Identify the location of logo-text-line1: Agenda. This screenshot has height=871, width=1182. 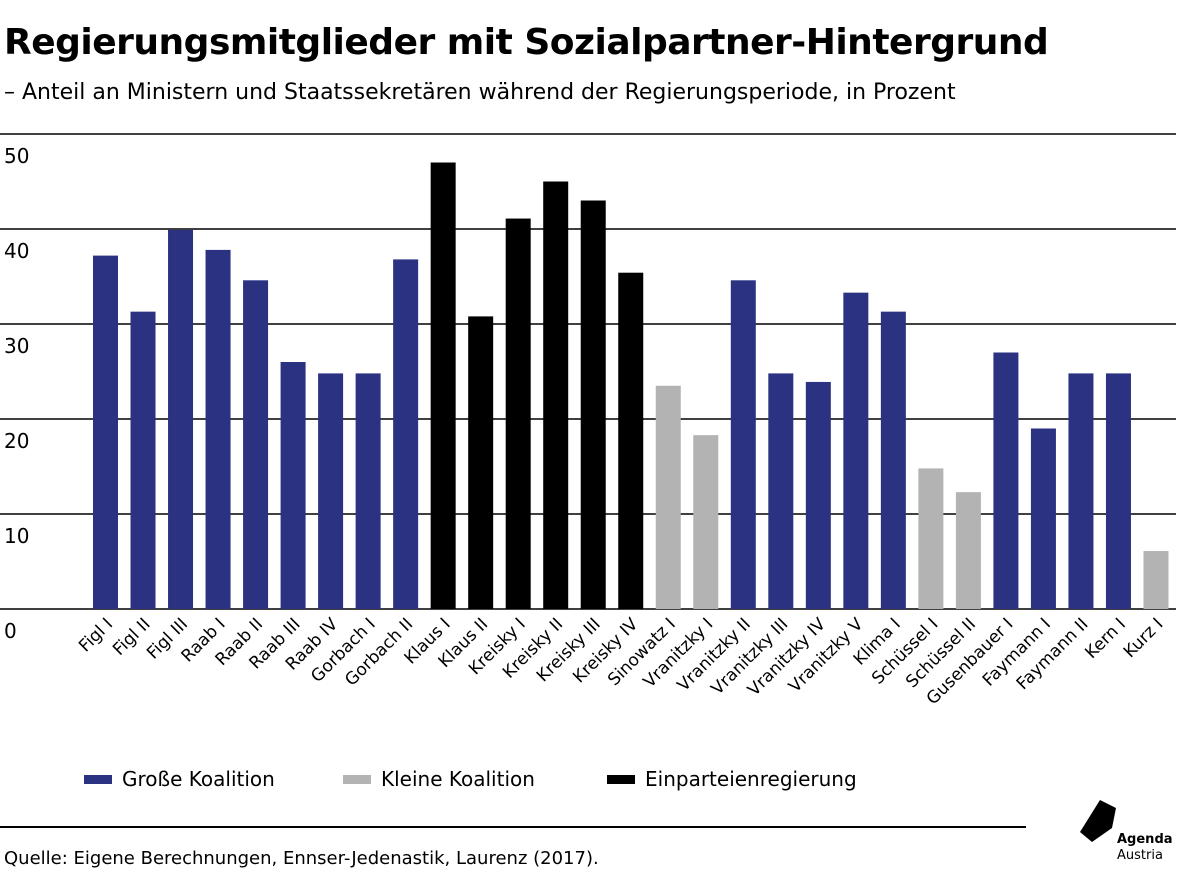
(1145, 839).